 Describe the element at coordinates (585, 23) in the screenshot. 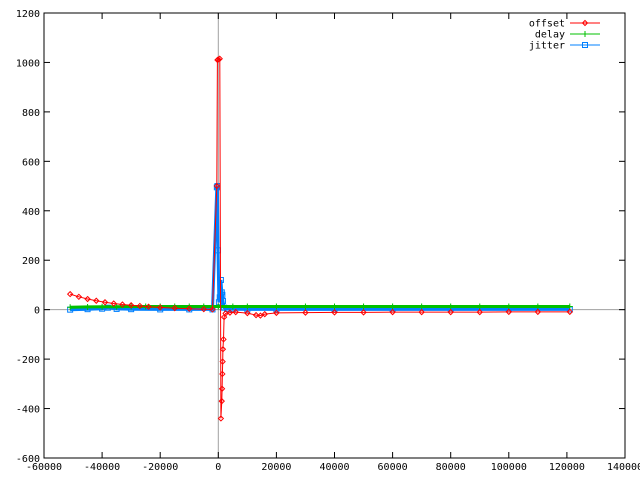

I see `legend-marker-offset` at that location.